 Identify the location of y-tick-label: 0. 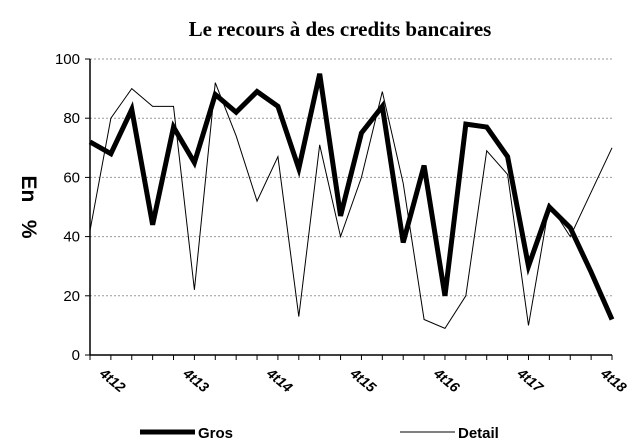
(76, 355).